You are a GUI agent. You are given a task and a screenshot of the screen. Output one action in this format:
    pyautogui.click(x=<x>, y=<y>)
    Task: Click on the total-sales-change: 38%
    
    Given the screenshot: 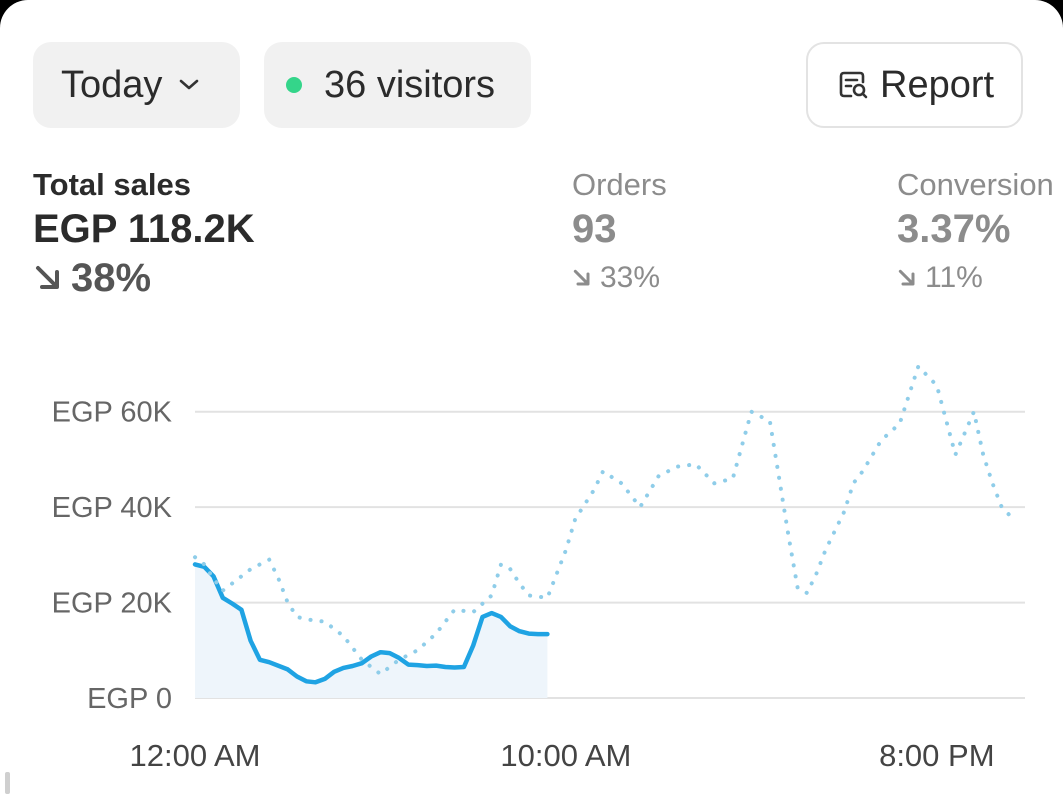 What is the action you would take?
    pyautogui.click(x=144, y=278)
    